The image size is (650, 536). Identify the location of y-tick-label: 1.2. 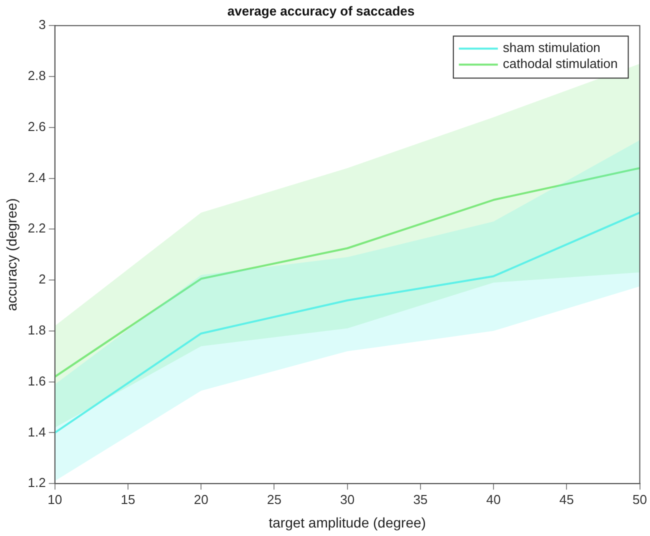
(37, 482).